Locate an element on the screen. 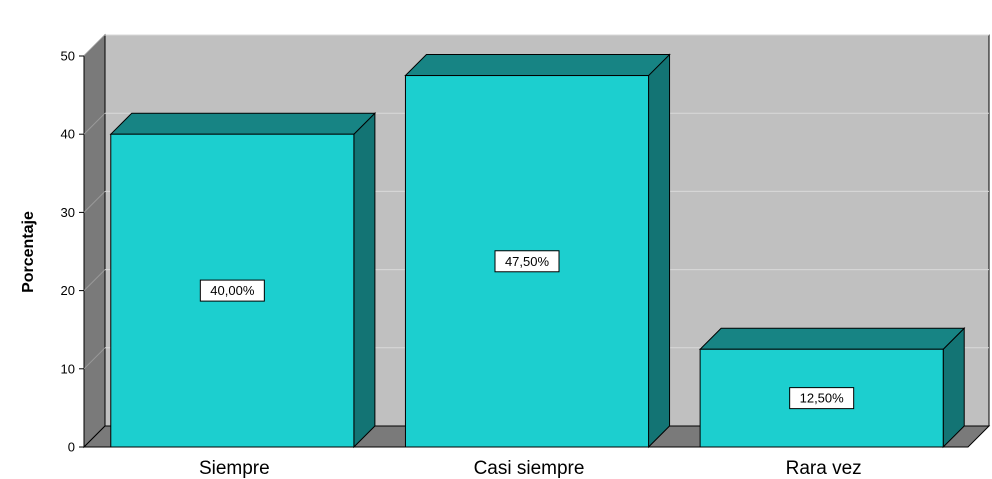 This screenshot has width=992, height=479. left-wall is located at coordinates (94, 241).